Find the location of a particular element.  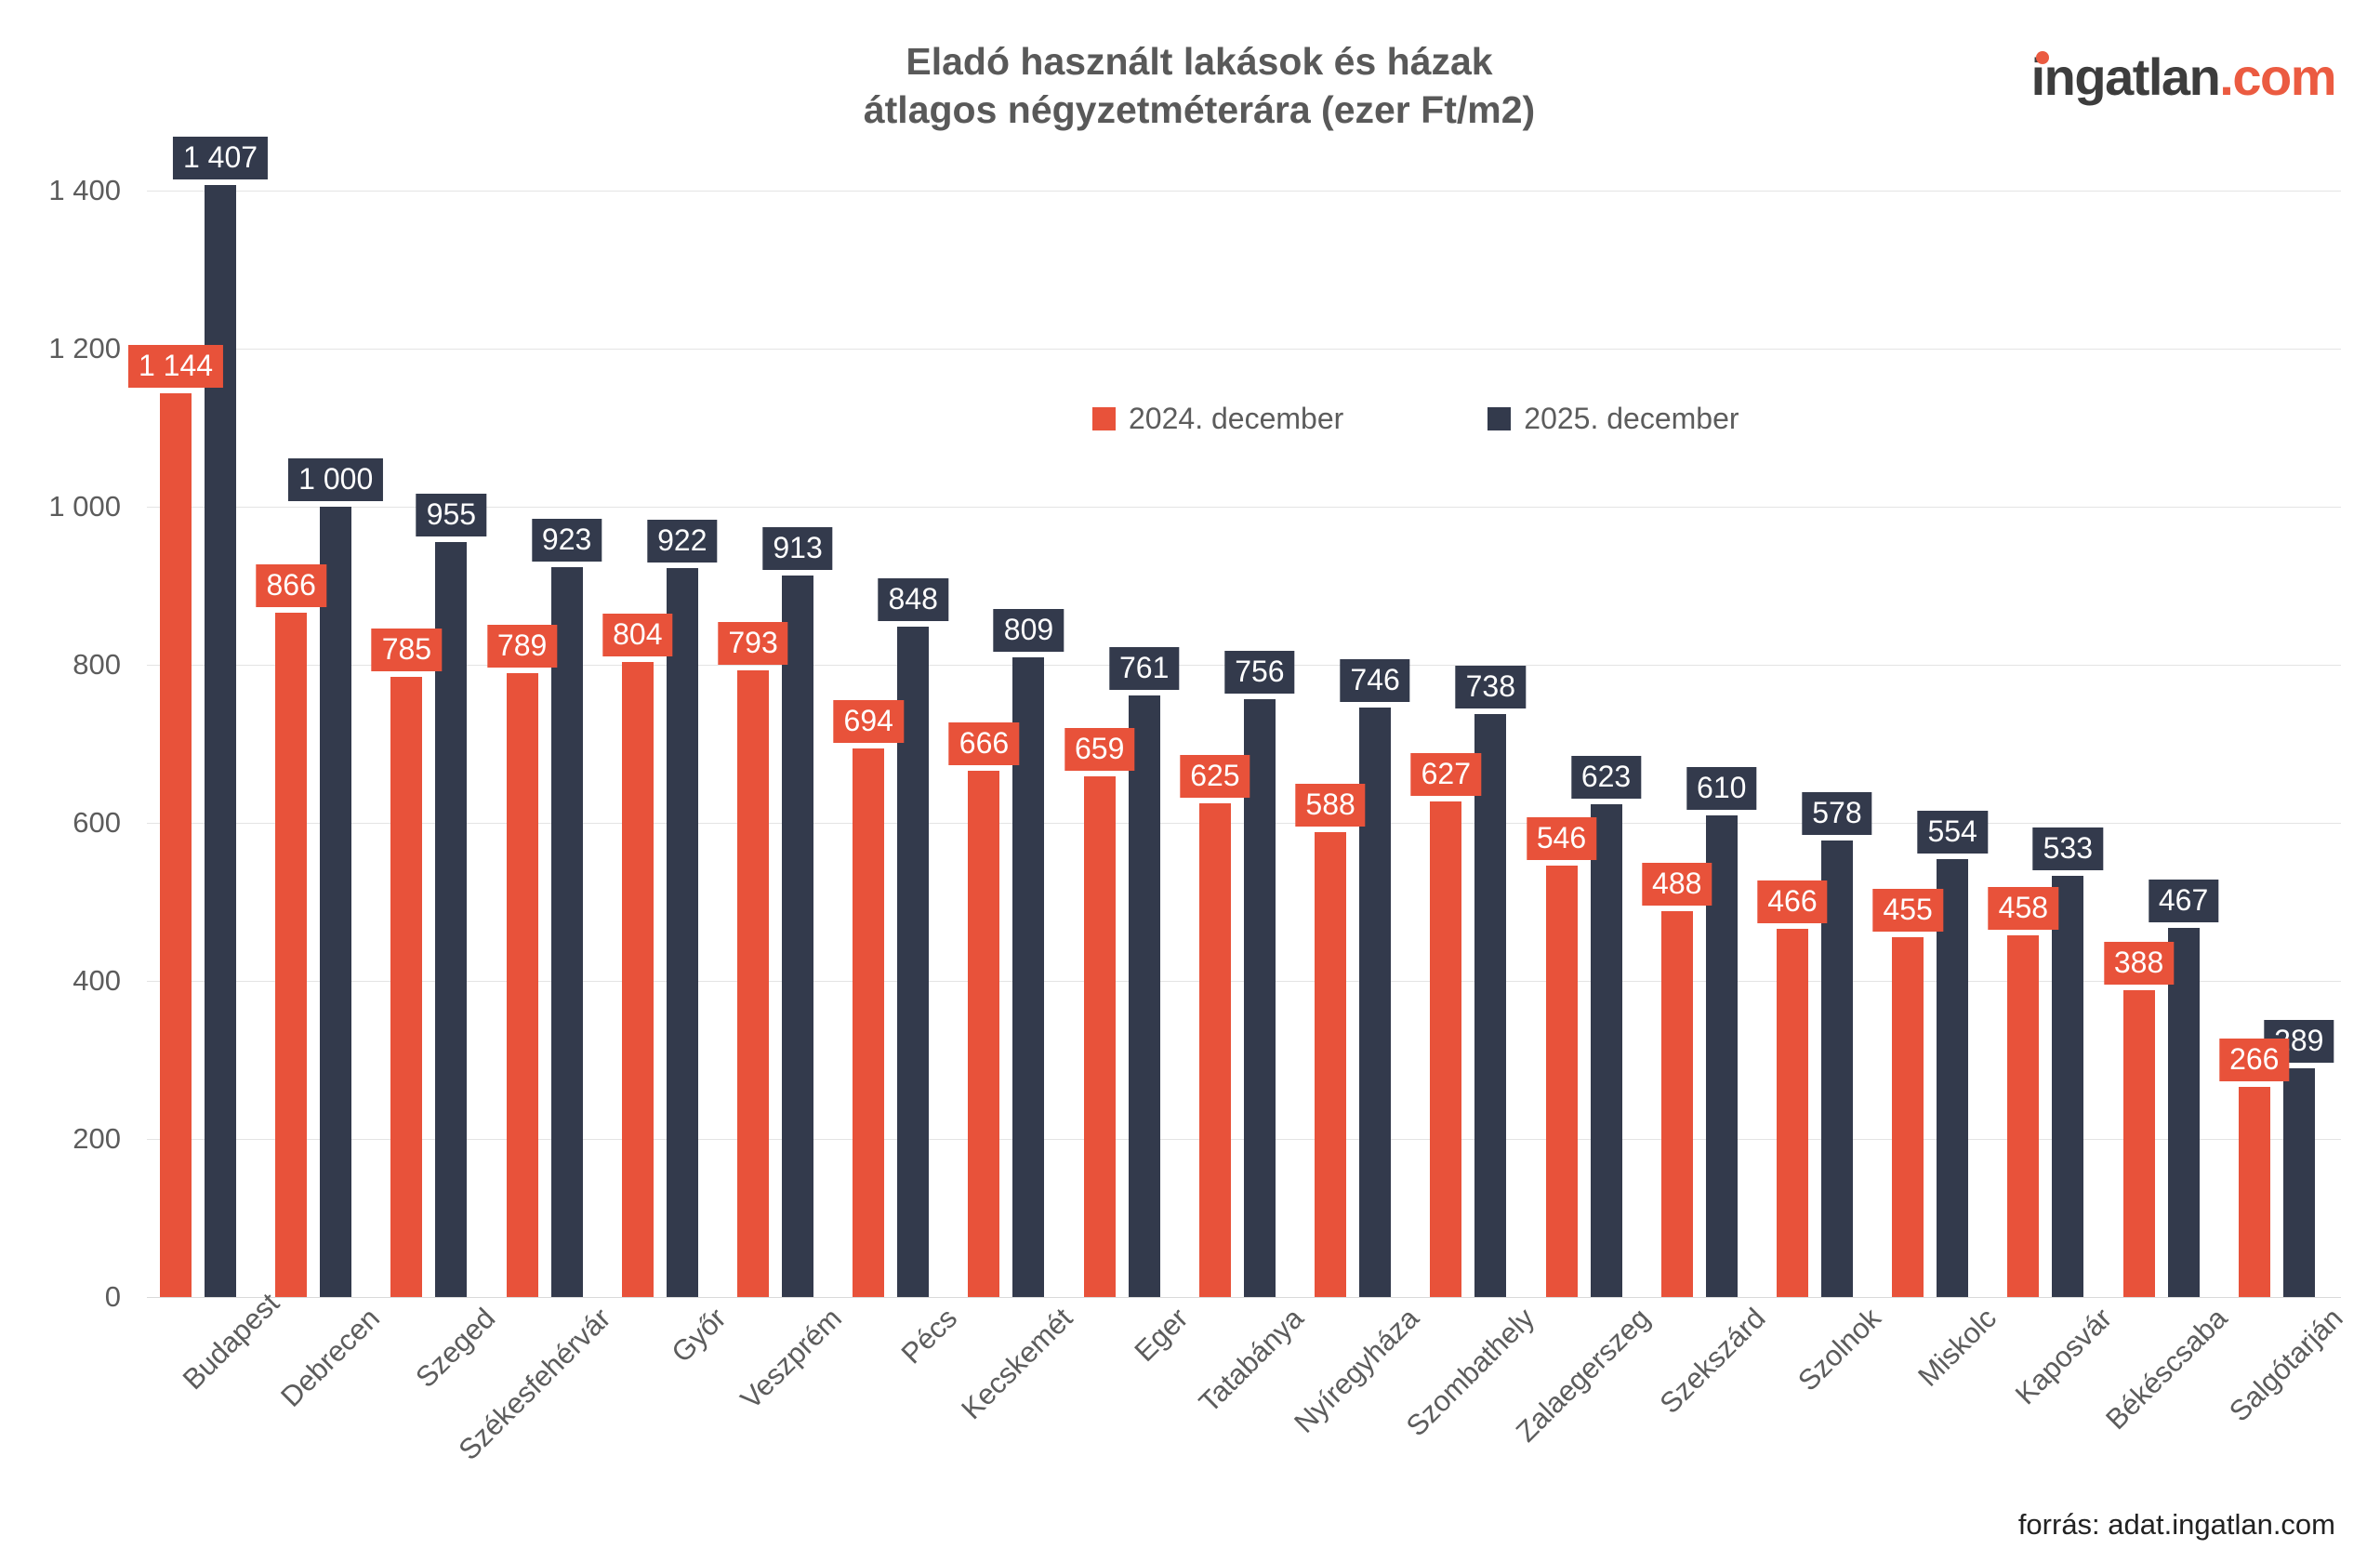

bar-group: 546 623 is located at coordinates (1587, 704).